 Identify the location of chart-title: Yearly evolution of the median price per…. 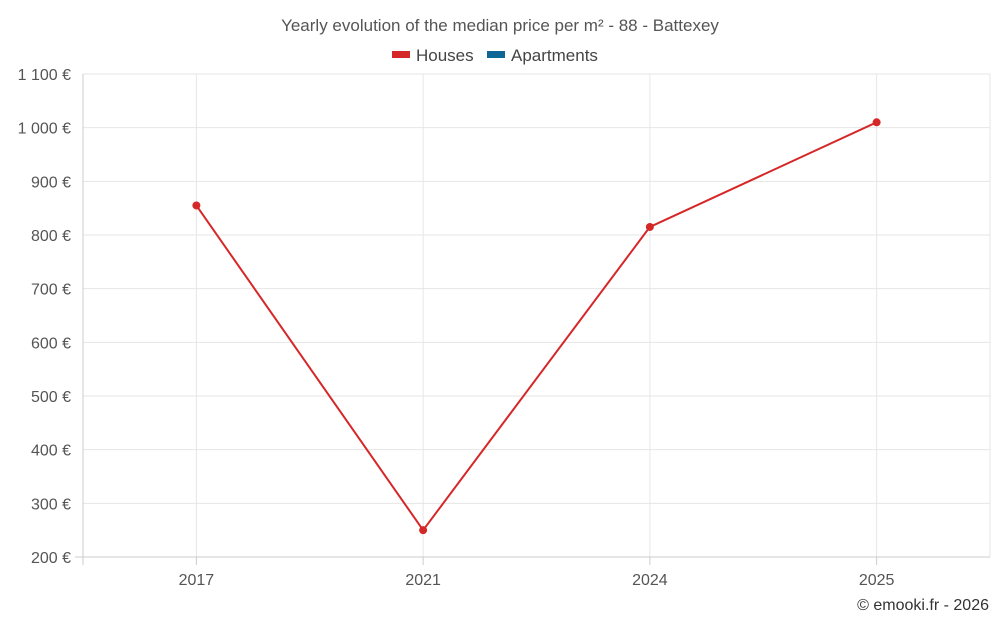
(500, 25).